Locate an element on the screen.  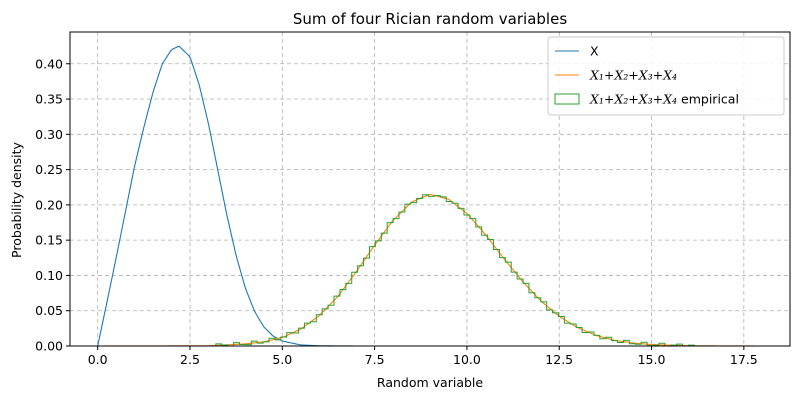
x-tick-label: 0.0 is located at coordinates (98, 359).